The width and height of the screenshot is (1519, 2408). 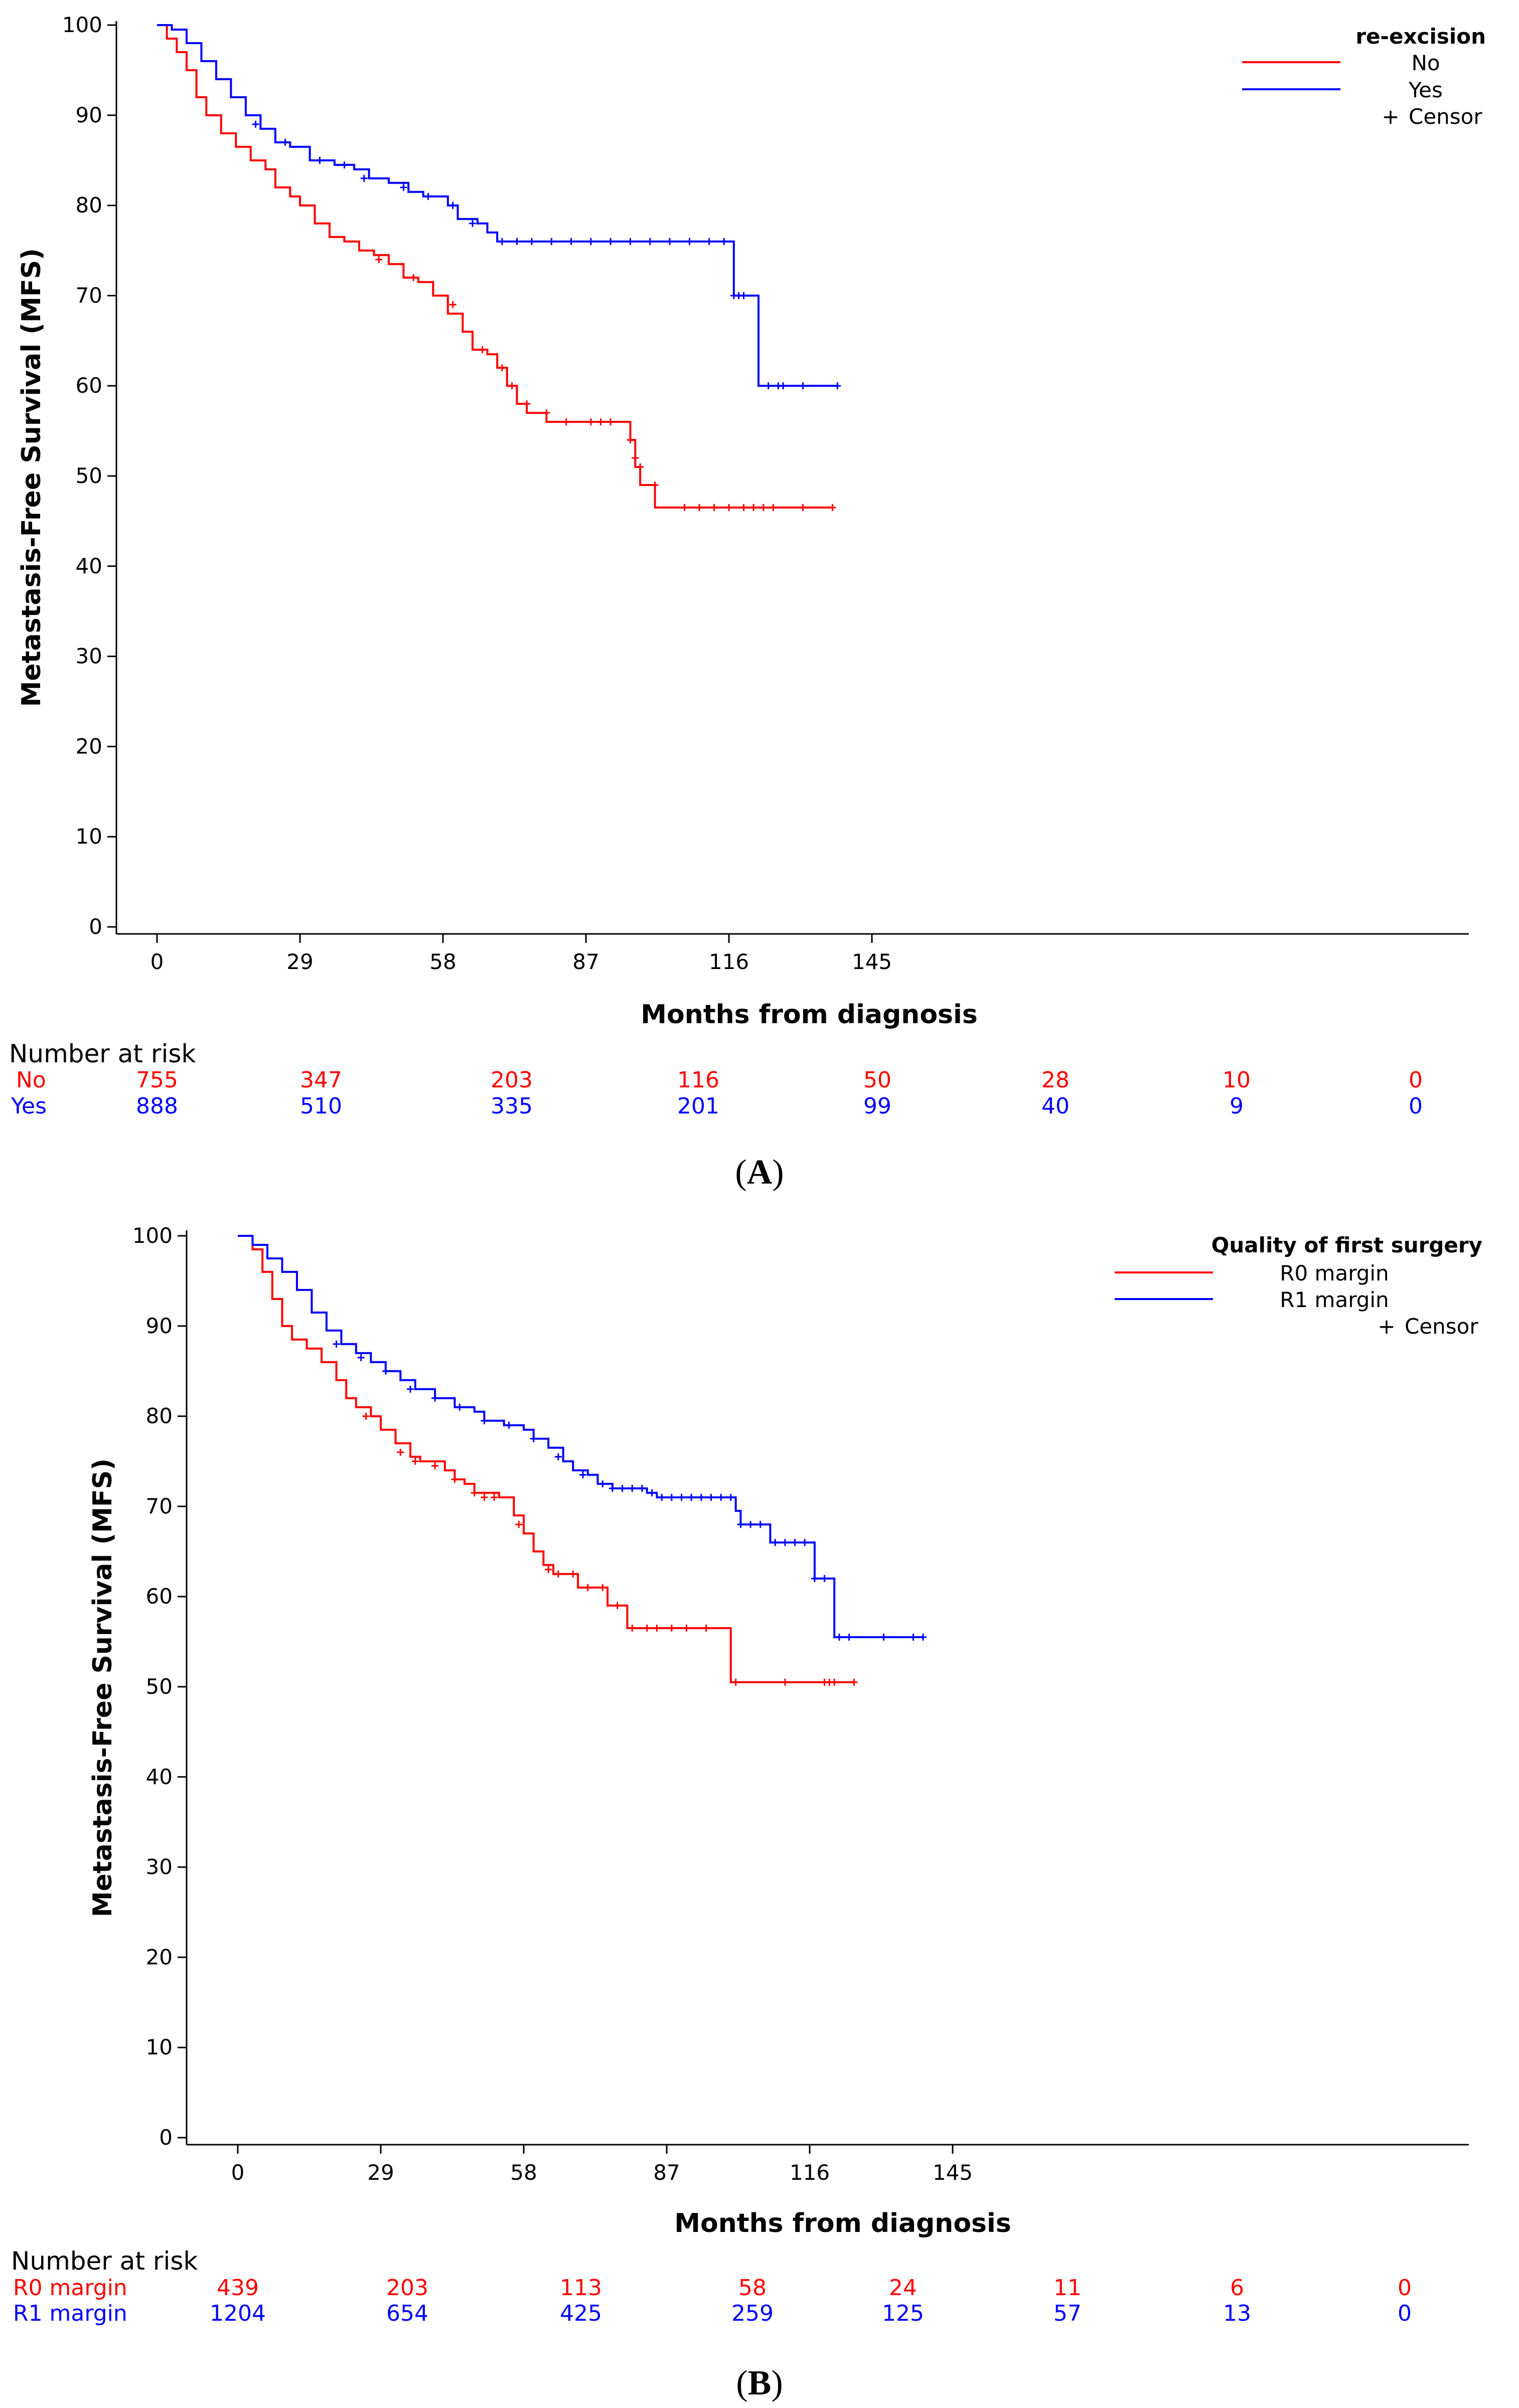 What do you see at coordinates (89, 115) in the screenshot?
I see `y-tick-label: 90` at bounding box center [89, 115].